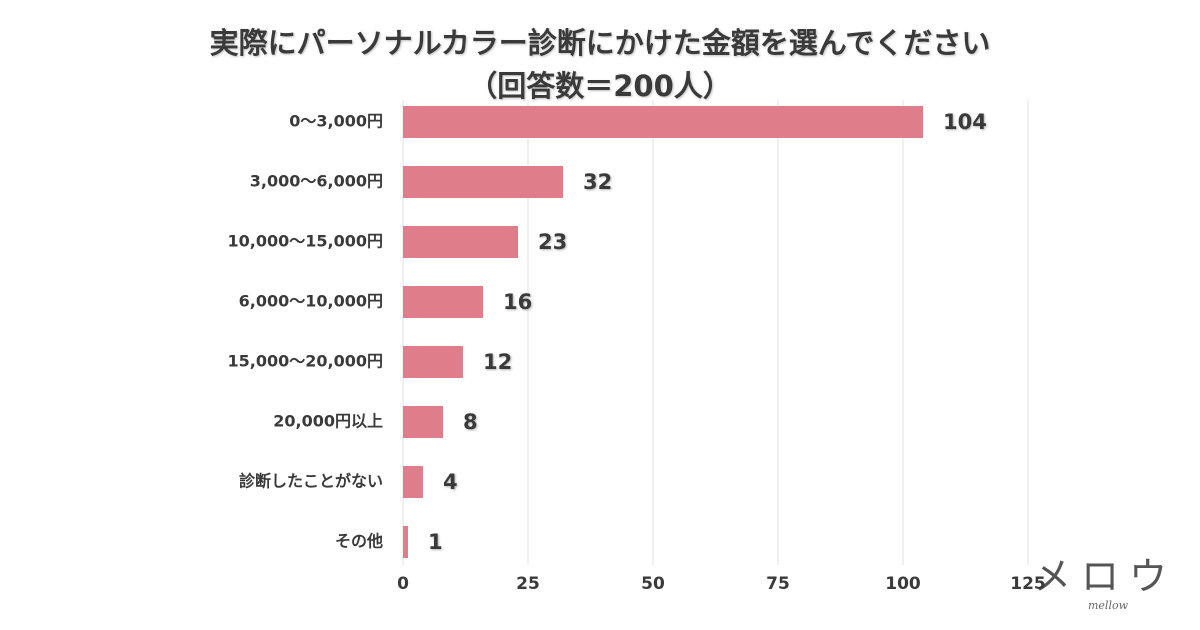  I want to click on x-tick-label: 25, so click(528, 584).